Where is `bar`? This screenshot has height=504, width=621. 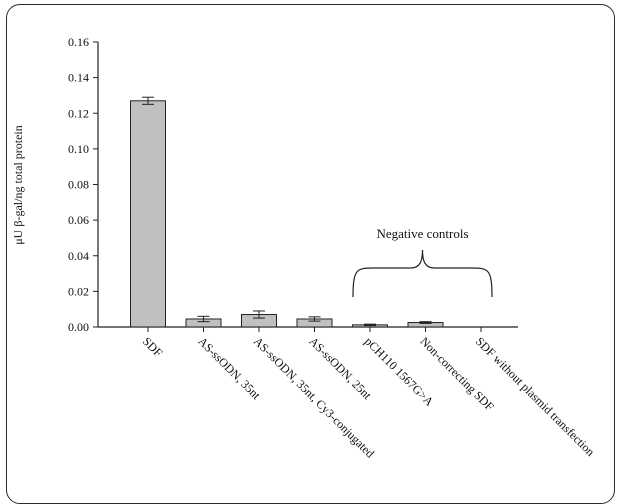 bar is located at coordinates (148, 214).